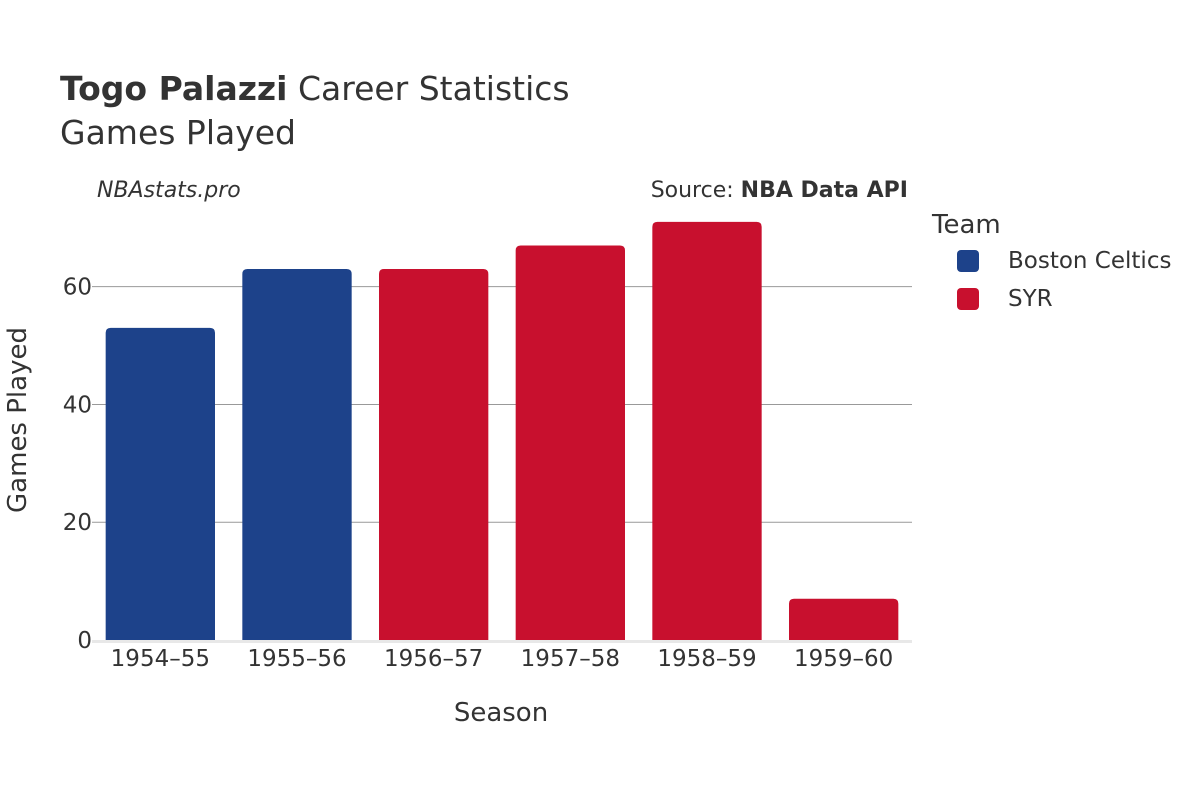 This screenshot has height=800, width=1200. What do you see at coordinates (77, 288) in the screenshot?
I see `y-tick-label: 60` at bounding box center [77, 288].